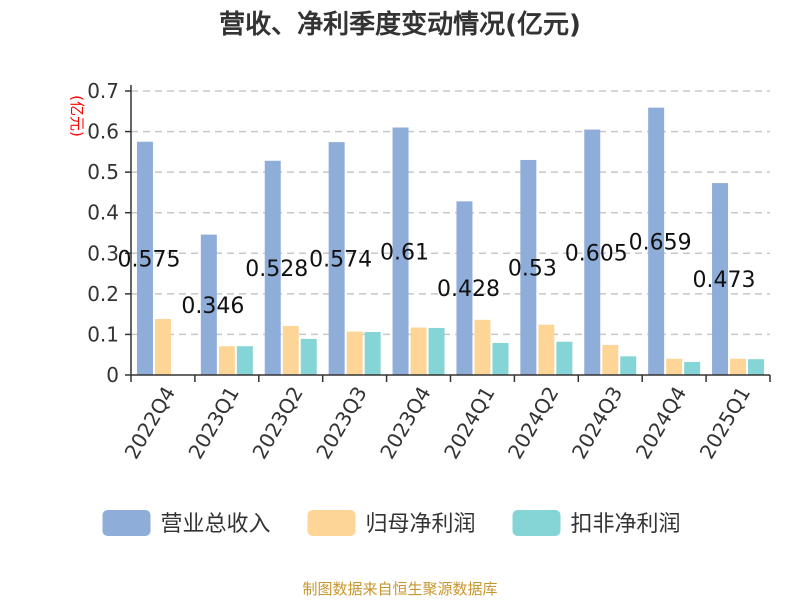 This screenshot has height=600, width=800. I want to click on x-tick-label: 2023Q2, so click(277, 422).